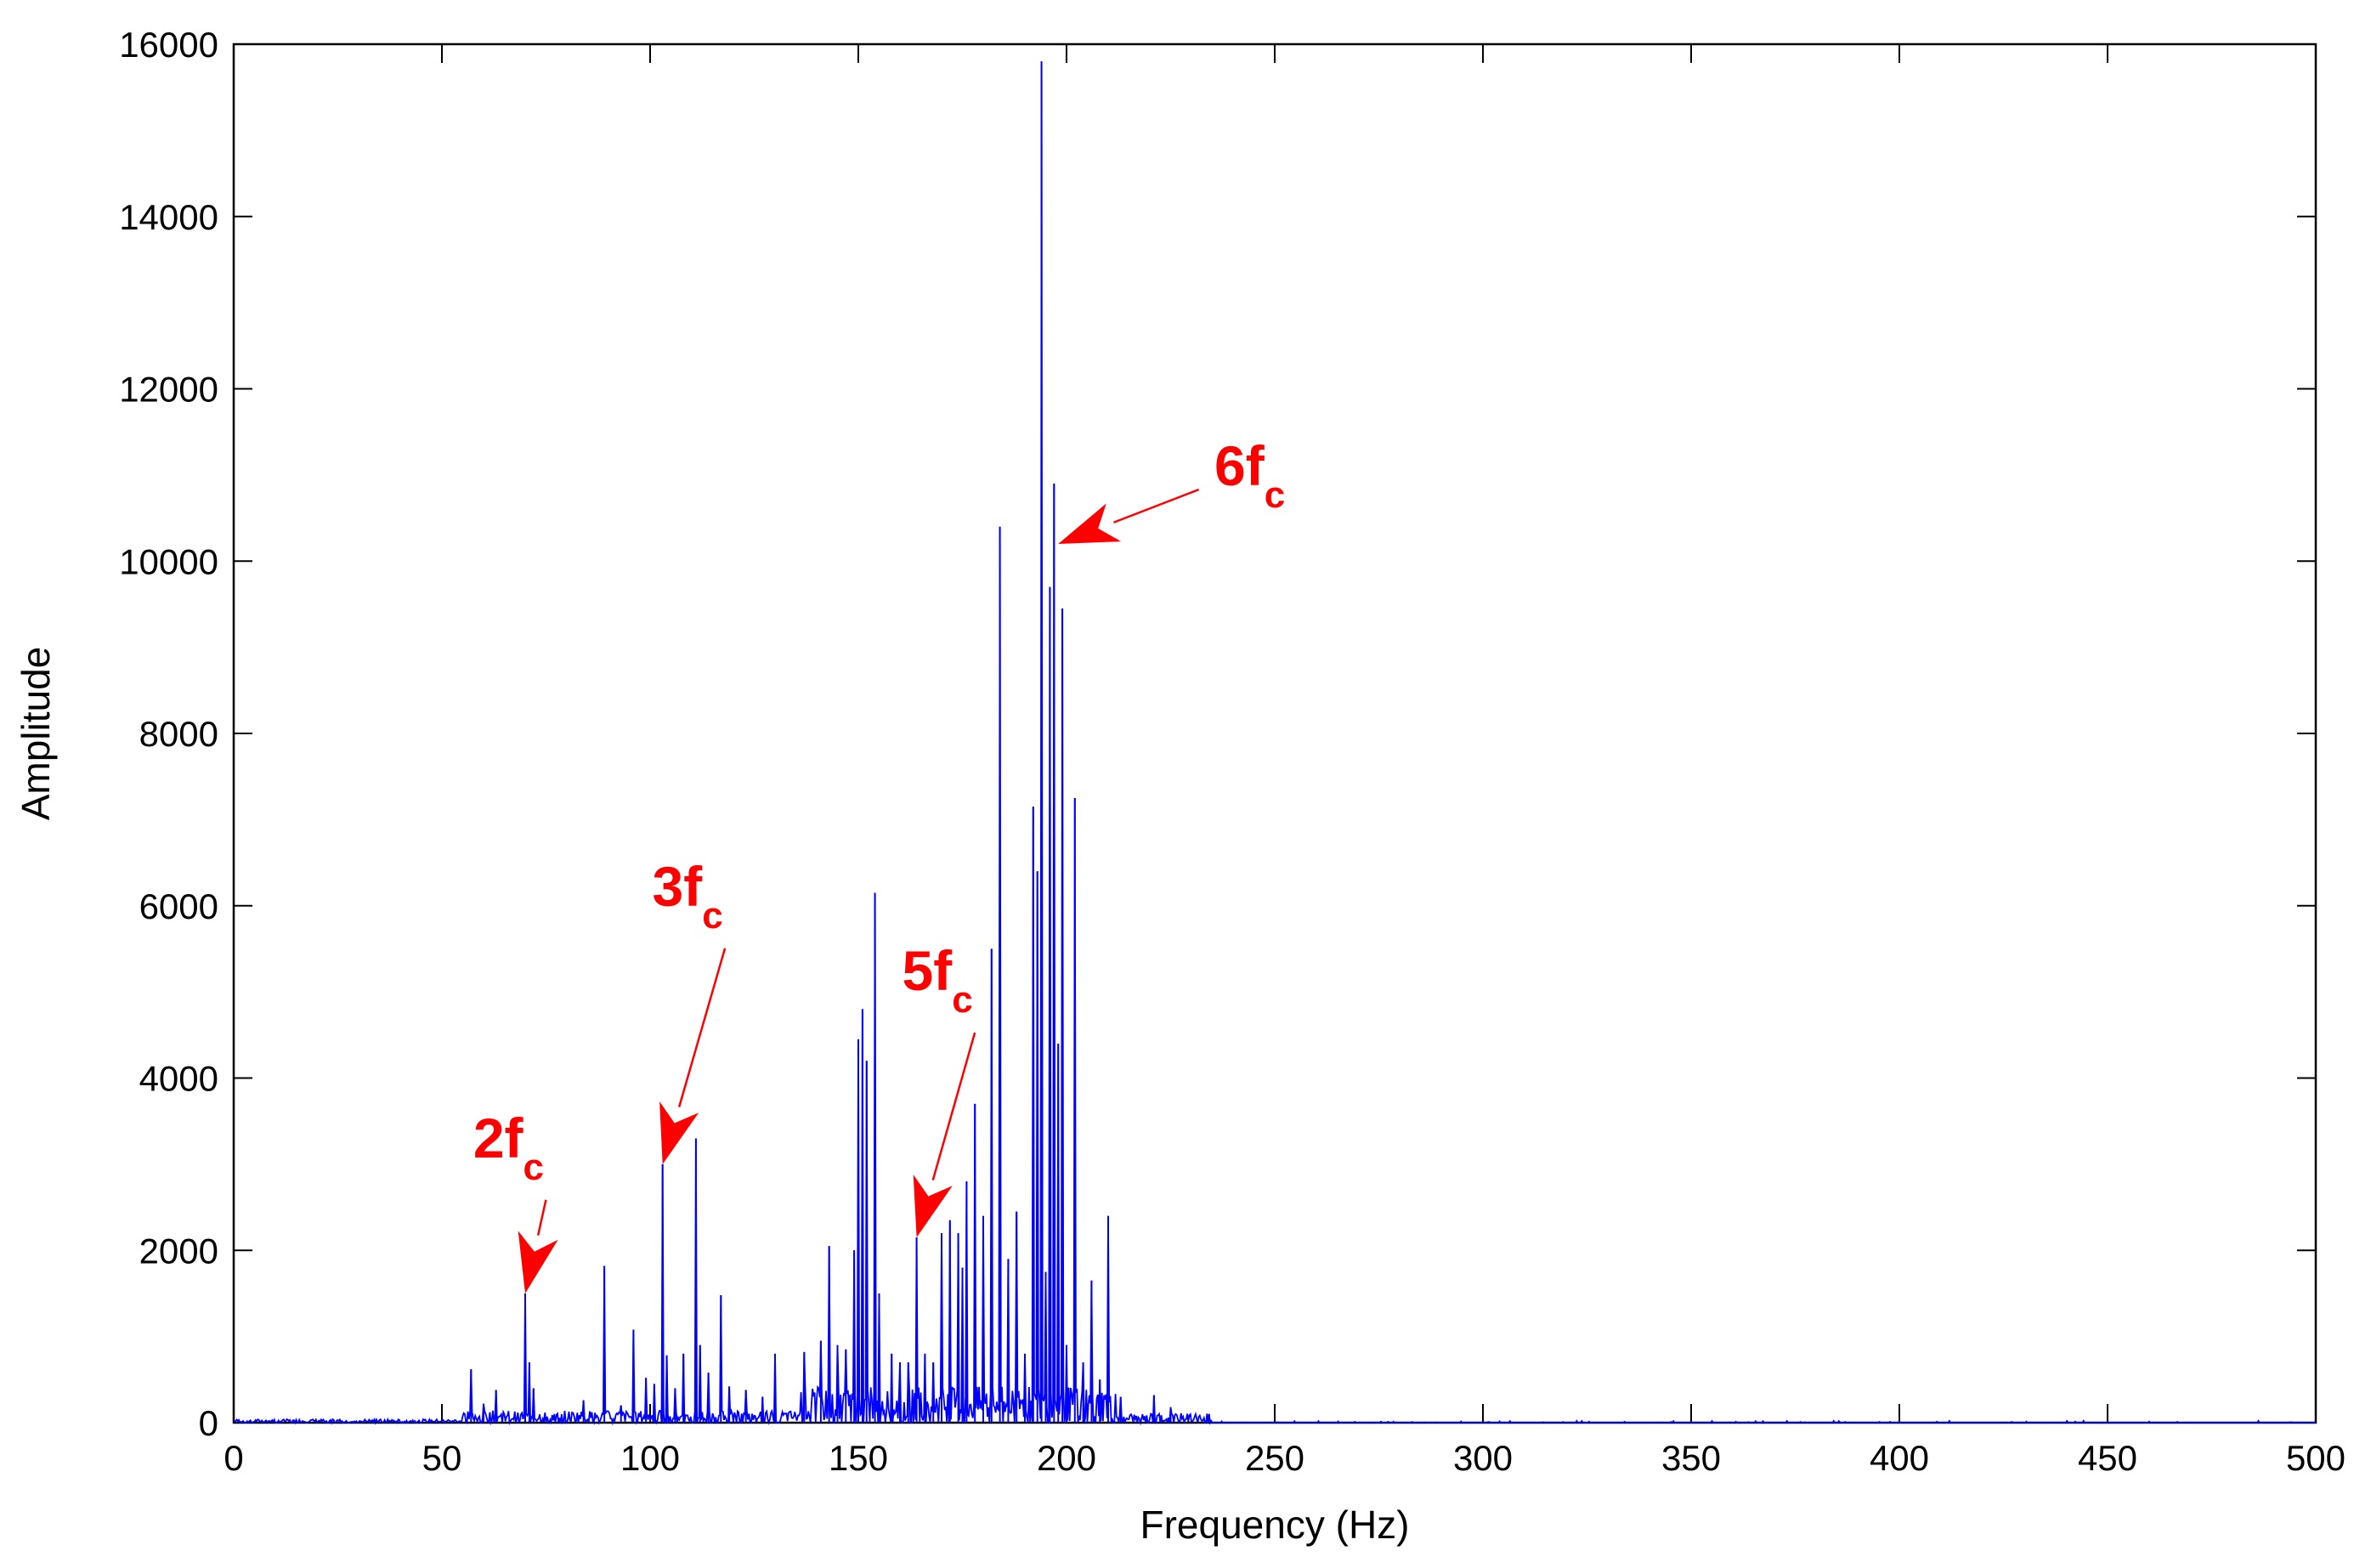  I want to click on x-tick-label: 300, so click(1483, 1458).